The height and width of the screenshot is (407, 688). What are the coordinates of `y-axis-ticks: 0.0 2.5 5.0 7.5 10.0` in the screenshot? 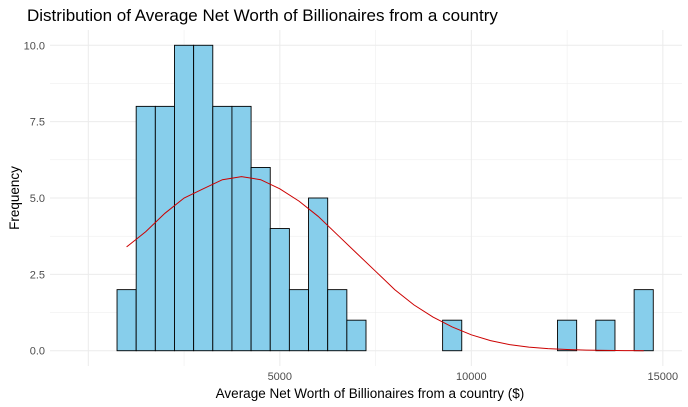 It's located at (34, 198).